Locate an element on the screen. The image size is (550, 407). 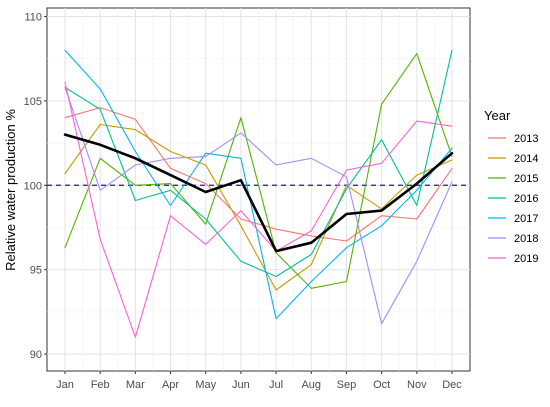
legend-label-2019: 2019 is located at coordinates (526, 259).